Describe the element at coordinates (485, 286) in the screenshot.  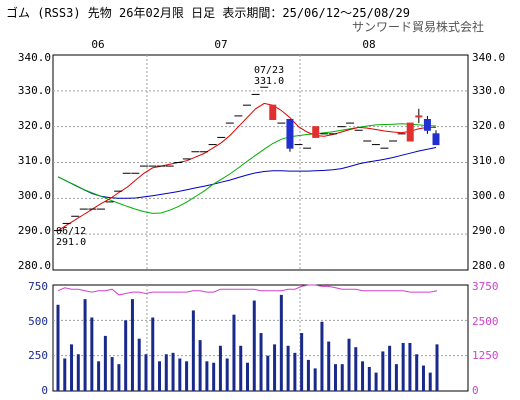
I see `oi-tick-label: 3750` at that location.